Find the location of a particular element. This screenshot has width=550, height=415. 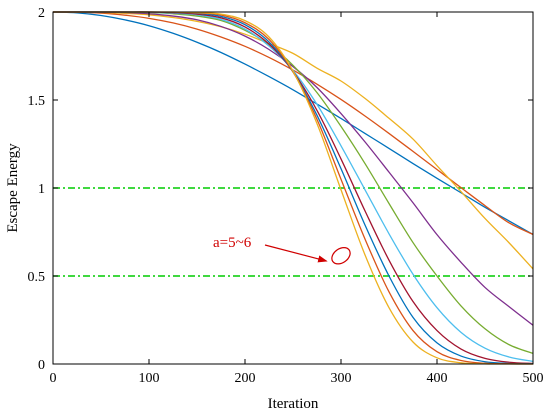

x-axis-label: Iteration is located at coordinates (293, 404).